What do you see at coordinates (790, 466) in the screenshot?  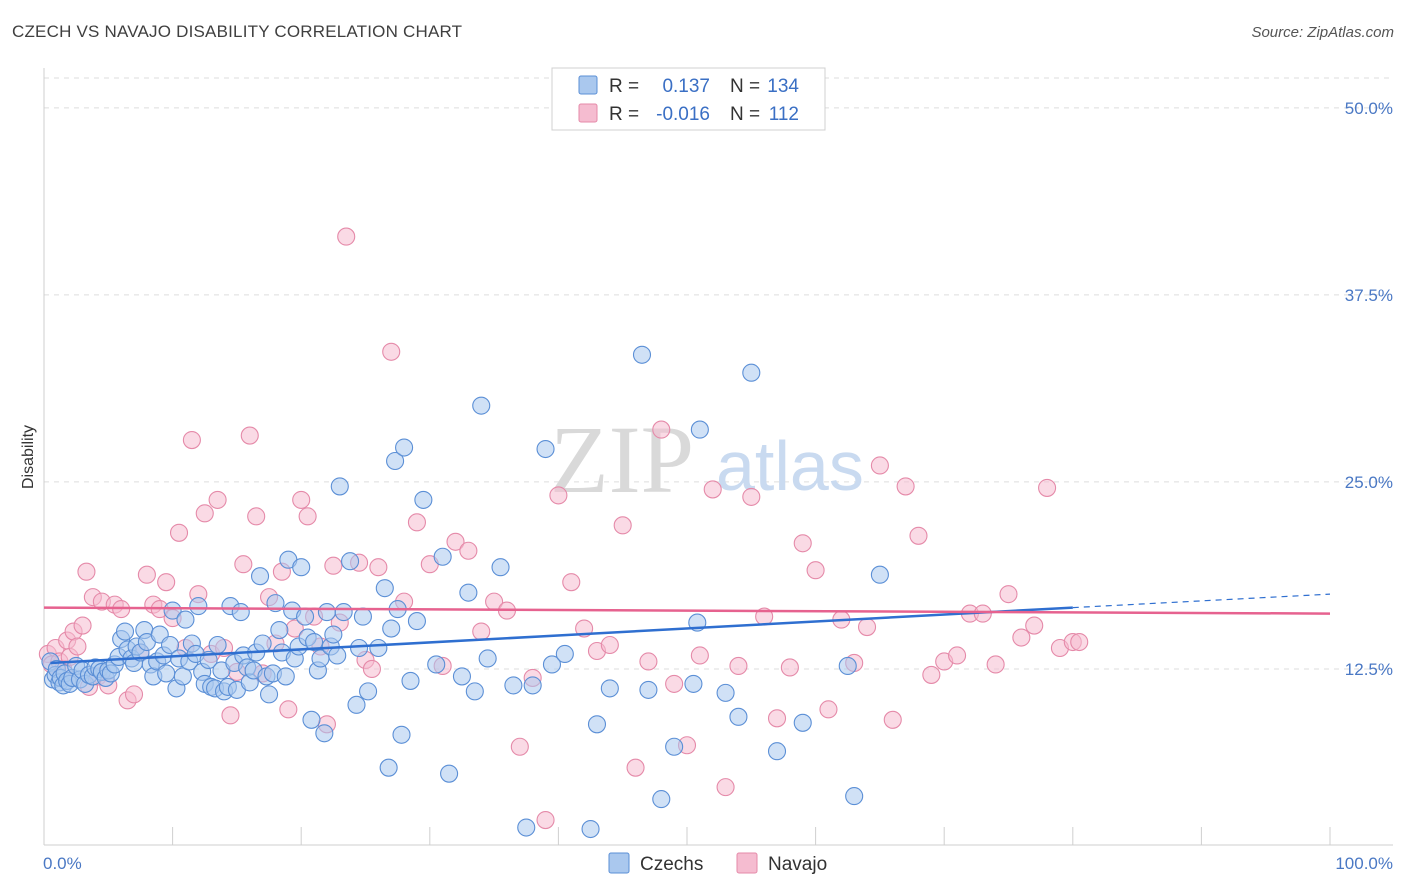 I see `watermark-atlas: atlas` at bounding box center [790, 466].